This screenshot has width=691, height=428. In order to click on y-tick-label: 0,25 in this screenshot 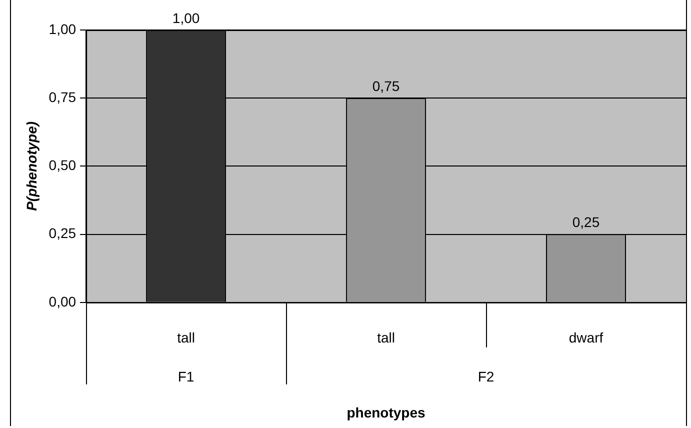, I will do `click(62, 233)`.